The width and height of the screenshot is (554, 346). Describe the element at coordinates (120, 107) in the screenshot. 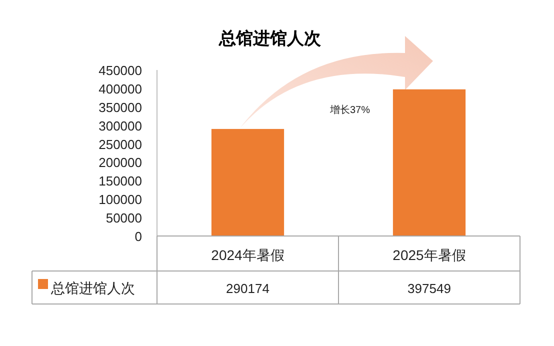

I see `y-tick-label: 350000` at that location.